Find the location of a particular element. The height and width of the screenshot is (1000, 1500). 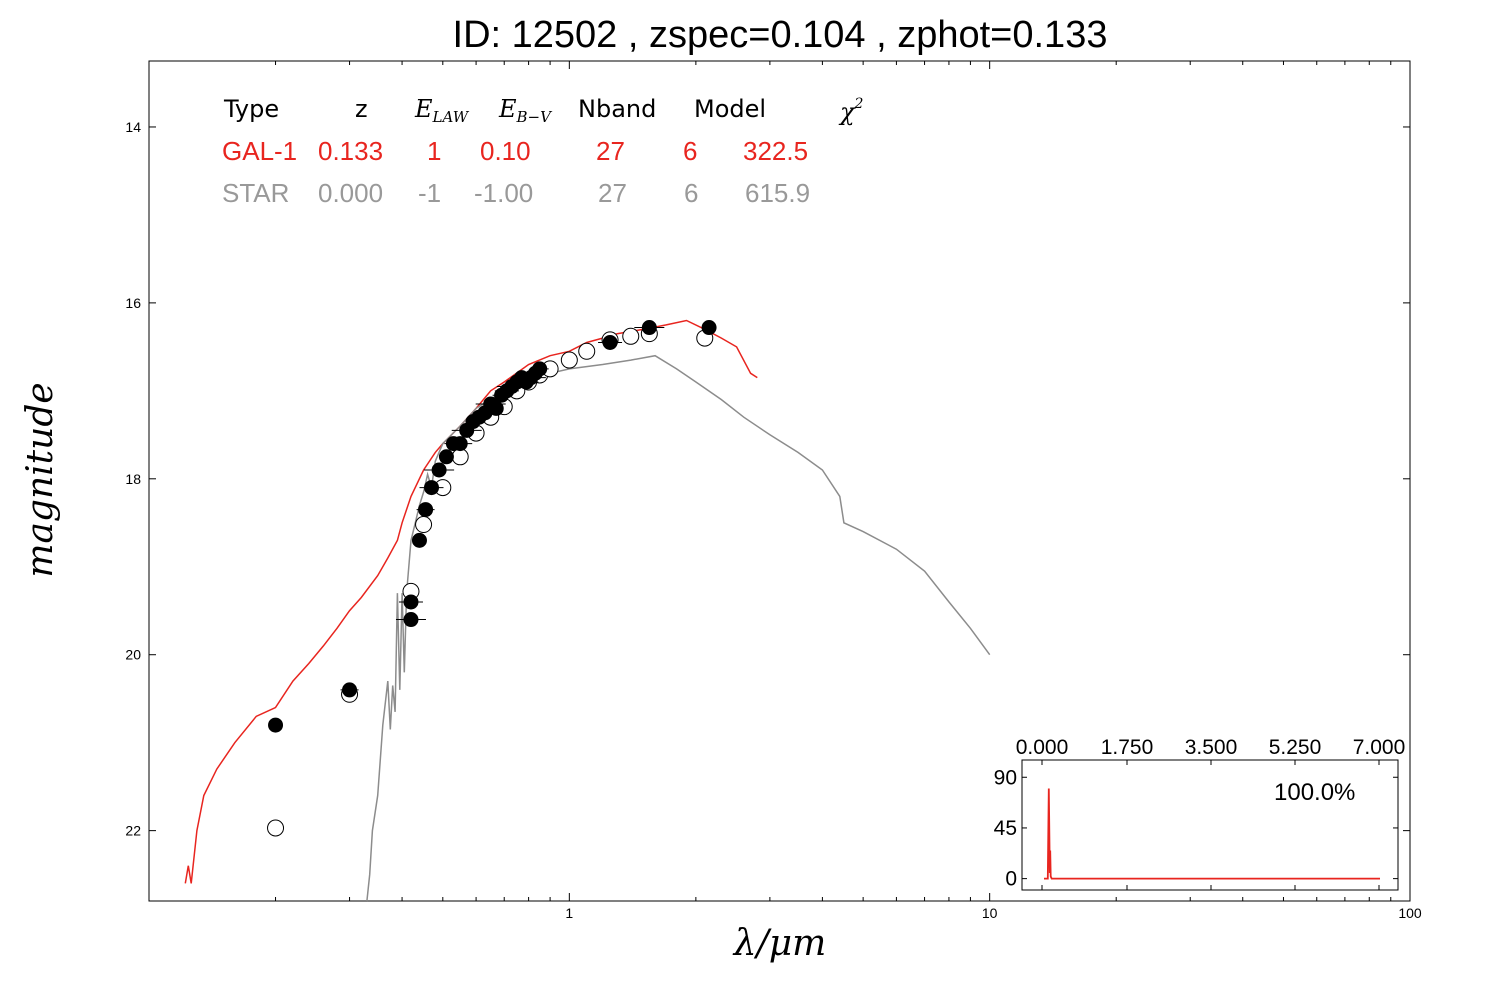

x-tick-label: 1 is located at coordinates (569, 913).